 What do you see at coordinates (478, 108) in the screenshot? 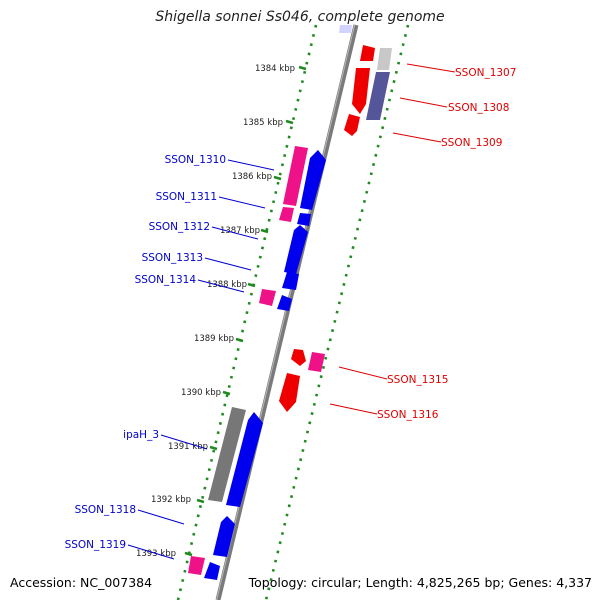
I see `gene-label-sson-1308: SSON_1308` at bounding box center [478, 108].